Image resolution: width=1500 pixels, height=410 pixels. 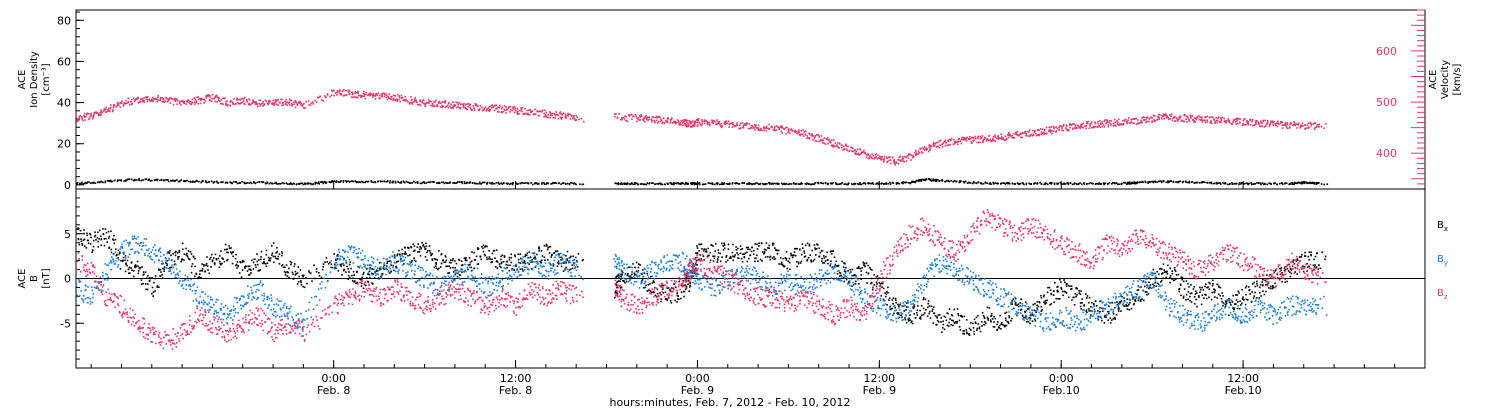 What do you see at coordinates (333, 378) in the screenshot?
I see `x-tick-time-label: 0:00` at bounding box center [333, 378].